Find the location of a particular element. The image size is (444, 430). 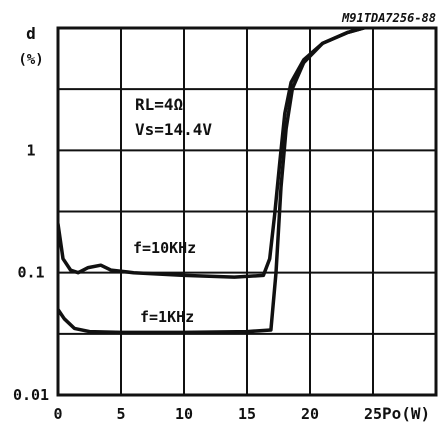

x-tick-label: 25 is located at coordinates (373, 414).